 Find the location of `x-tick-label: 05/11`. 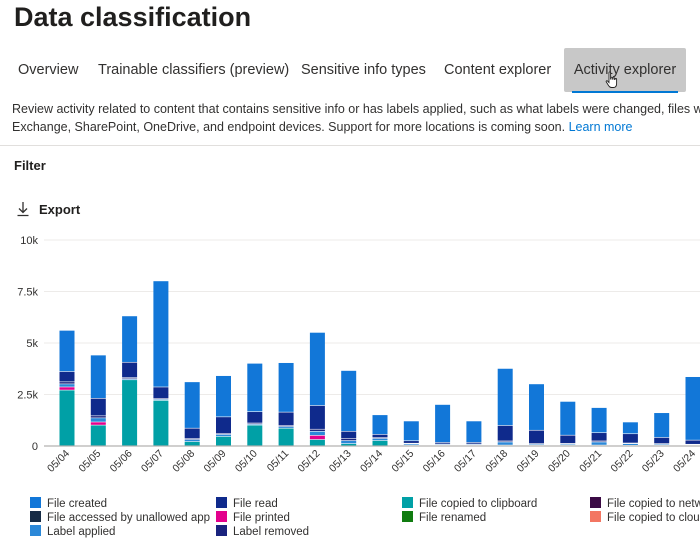

x-tick-label: 05/11 is located at coordinates (278, 461).